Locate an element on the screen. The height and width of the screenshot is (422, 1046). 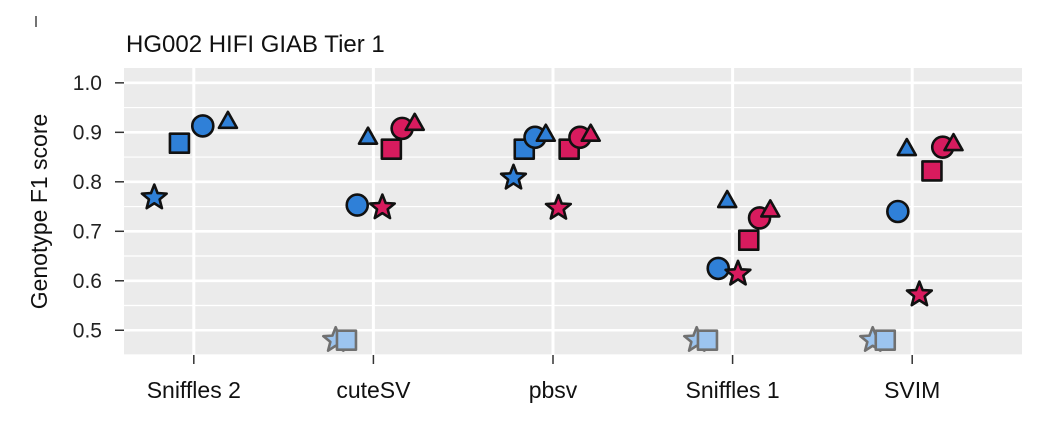
x-axis-category-labels: Sniffles 2 cuteSV pbsv Sniffles 1 SVIM is located at coordinates (543, 379).